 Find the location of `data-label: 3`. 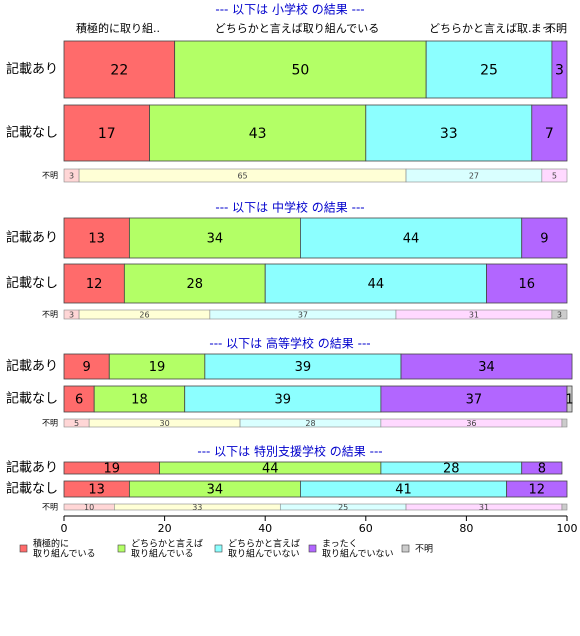

data-label: 3 is located at coordinates (559, 71).